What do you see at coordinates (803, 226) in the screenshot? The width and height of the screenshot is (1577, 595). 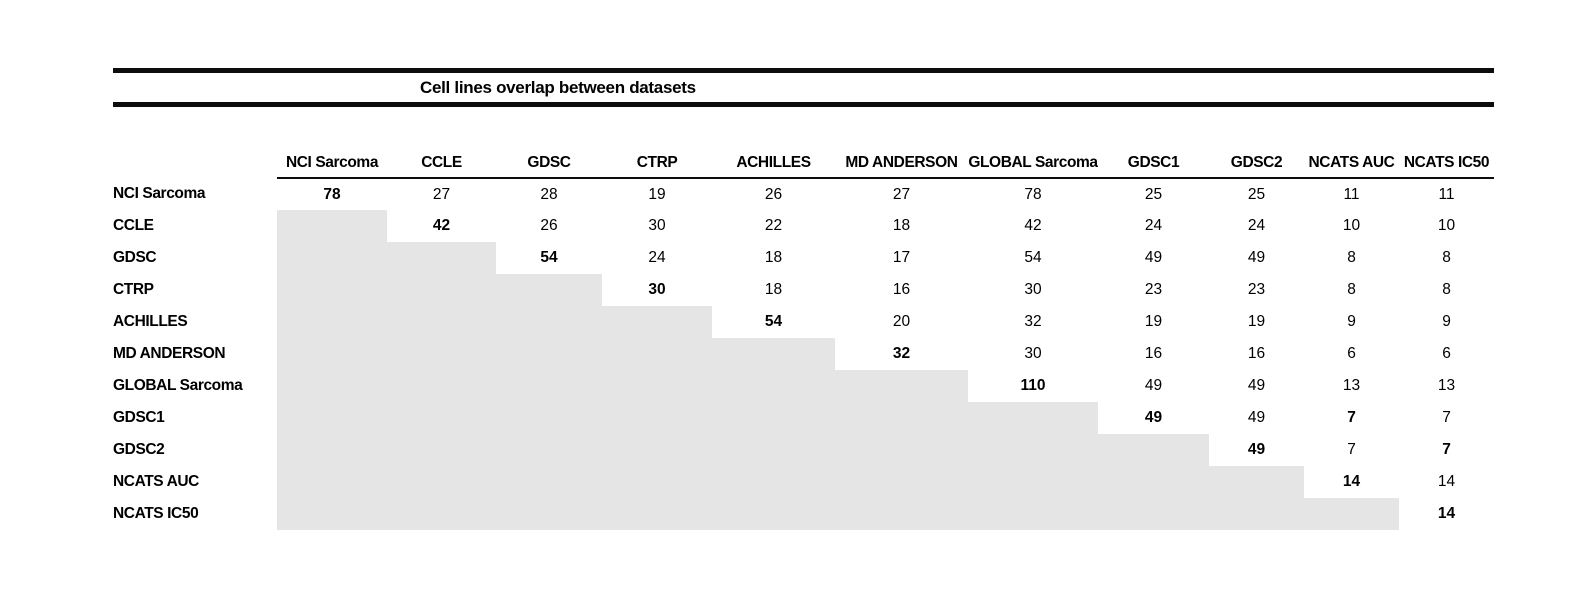 I see `table-row-ccle: CCLE 42 26 30 22 18 42 24 24 10 10` at bounding box center [803, 226].